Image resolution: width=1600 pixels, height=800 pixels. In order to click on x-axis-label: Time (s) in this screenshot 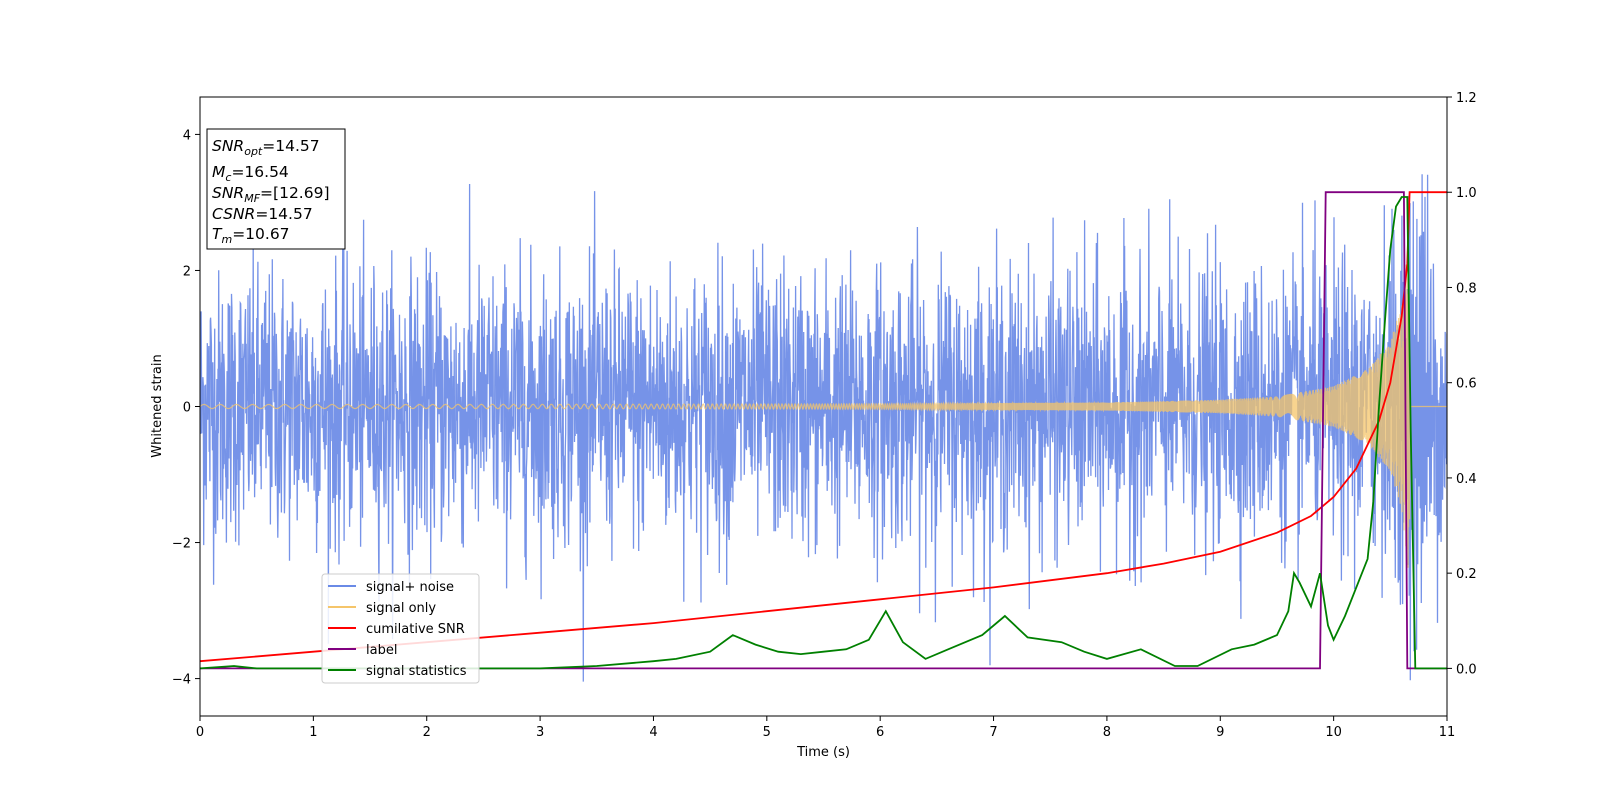, I will do `click(823, 752)`.